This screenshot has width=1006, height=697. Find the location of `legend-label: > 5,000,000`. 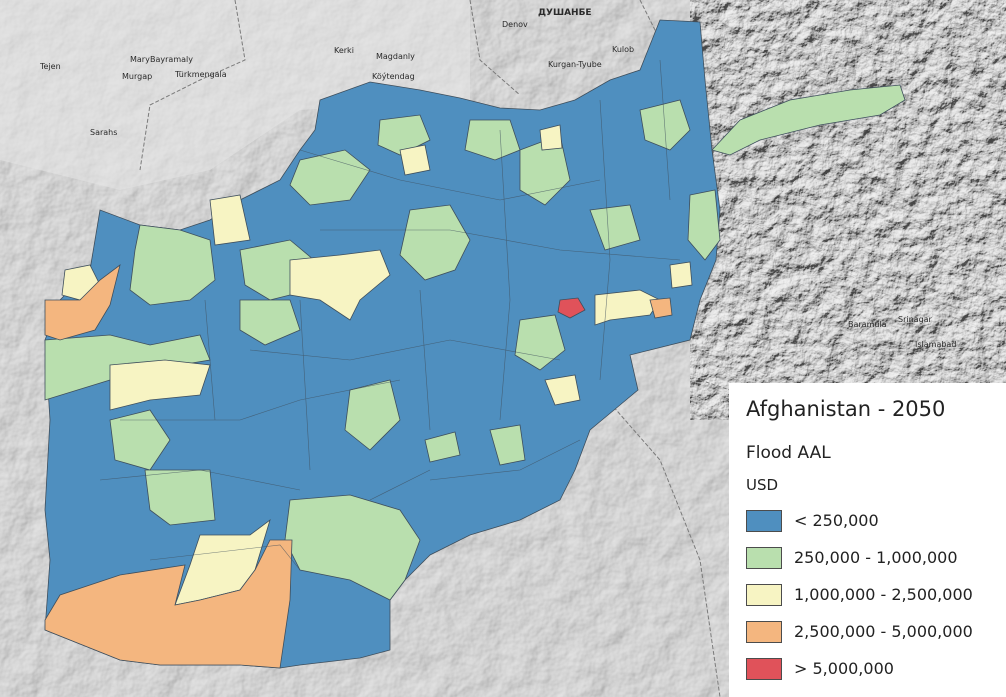

legend-label: > 5,000,000 is located at coordinates (844, 668).